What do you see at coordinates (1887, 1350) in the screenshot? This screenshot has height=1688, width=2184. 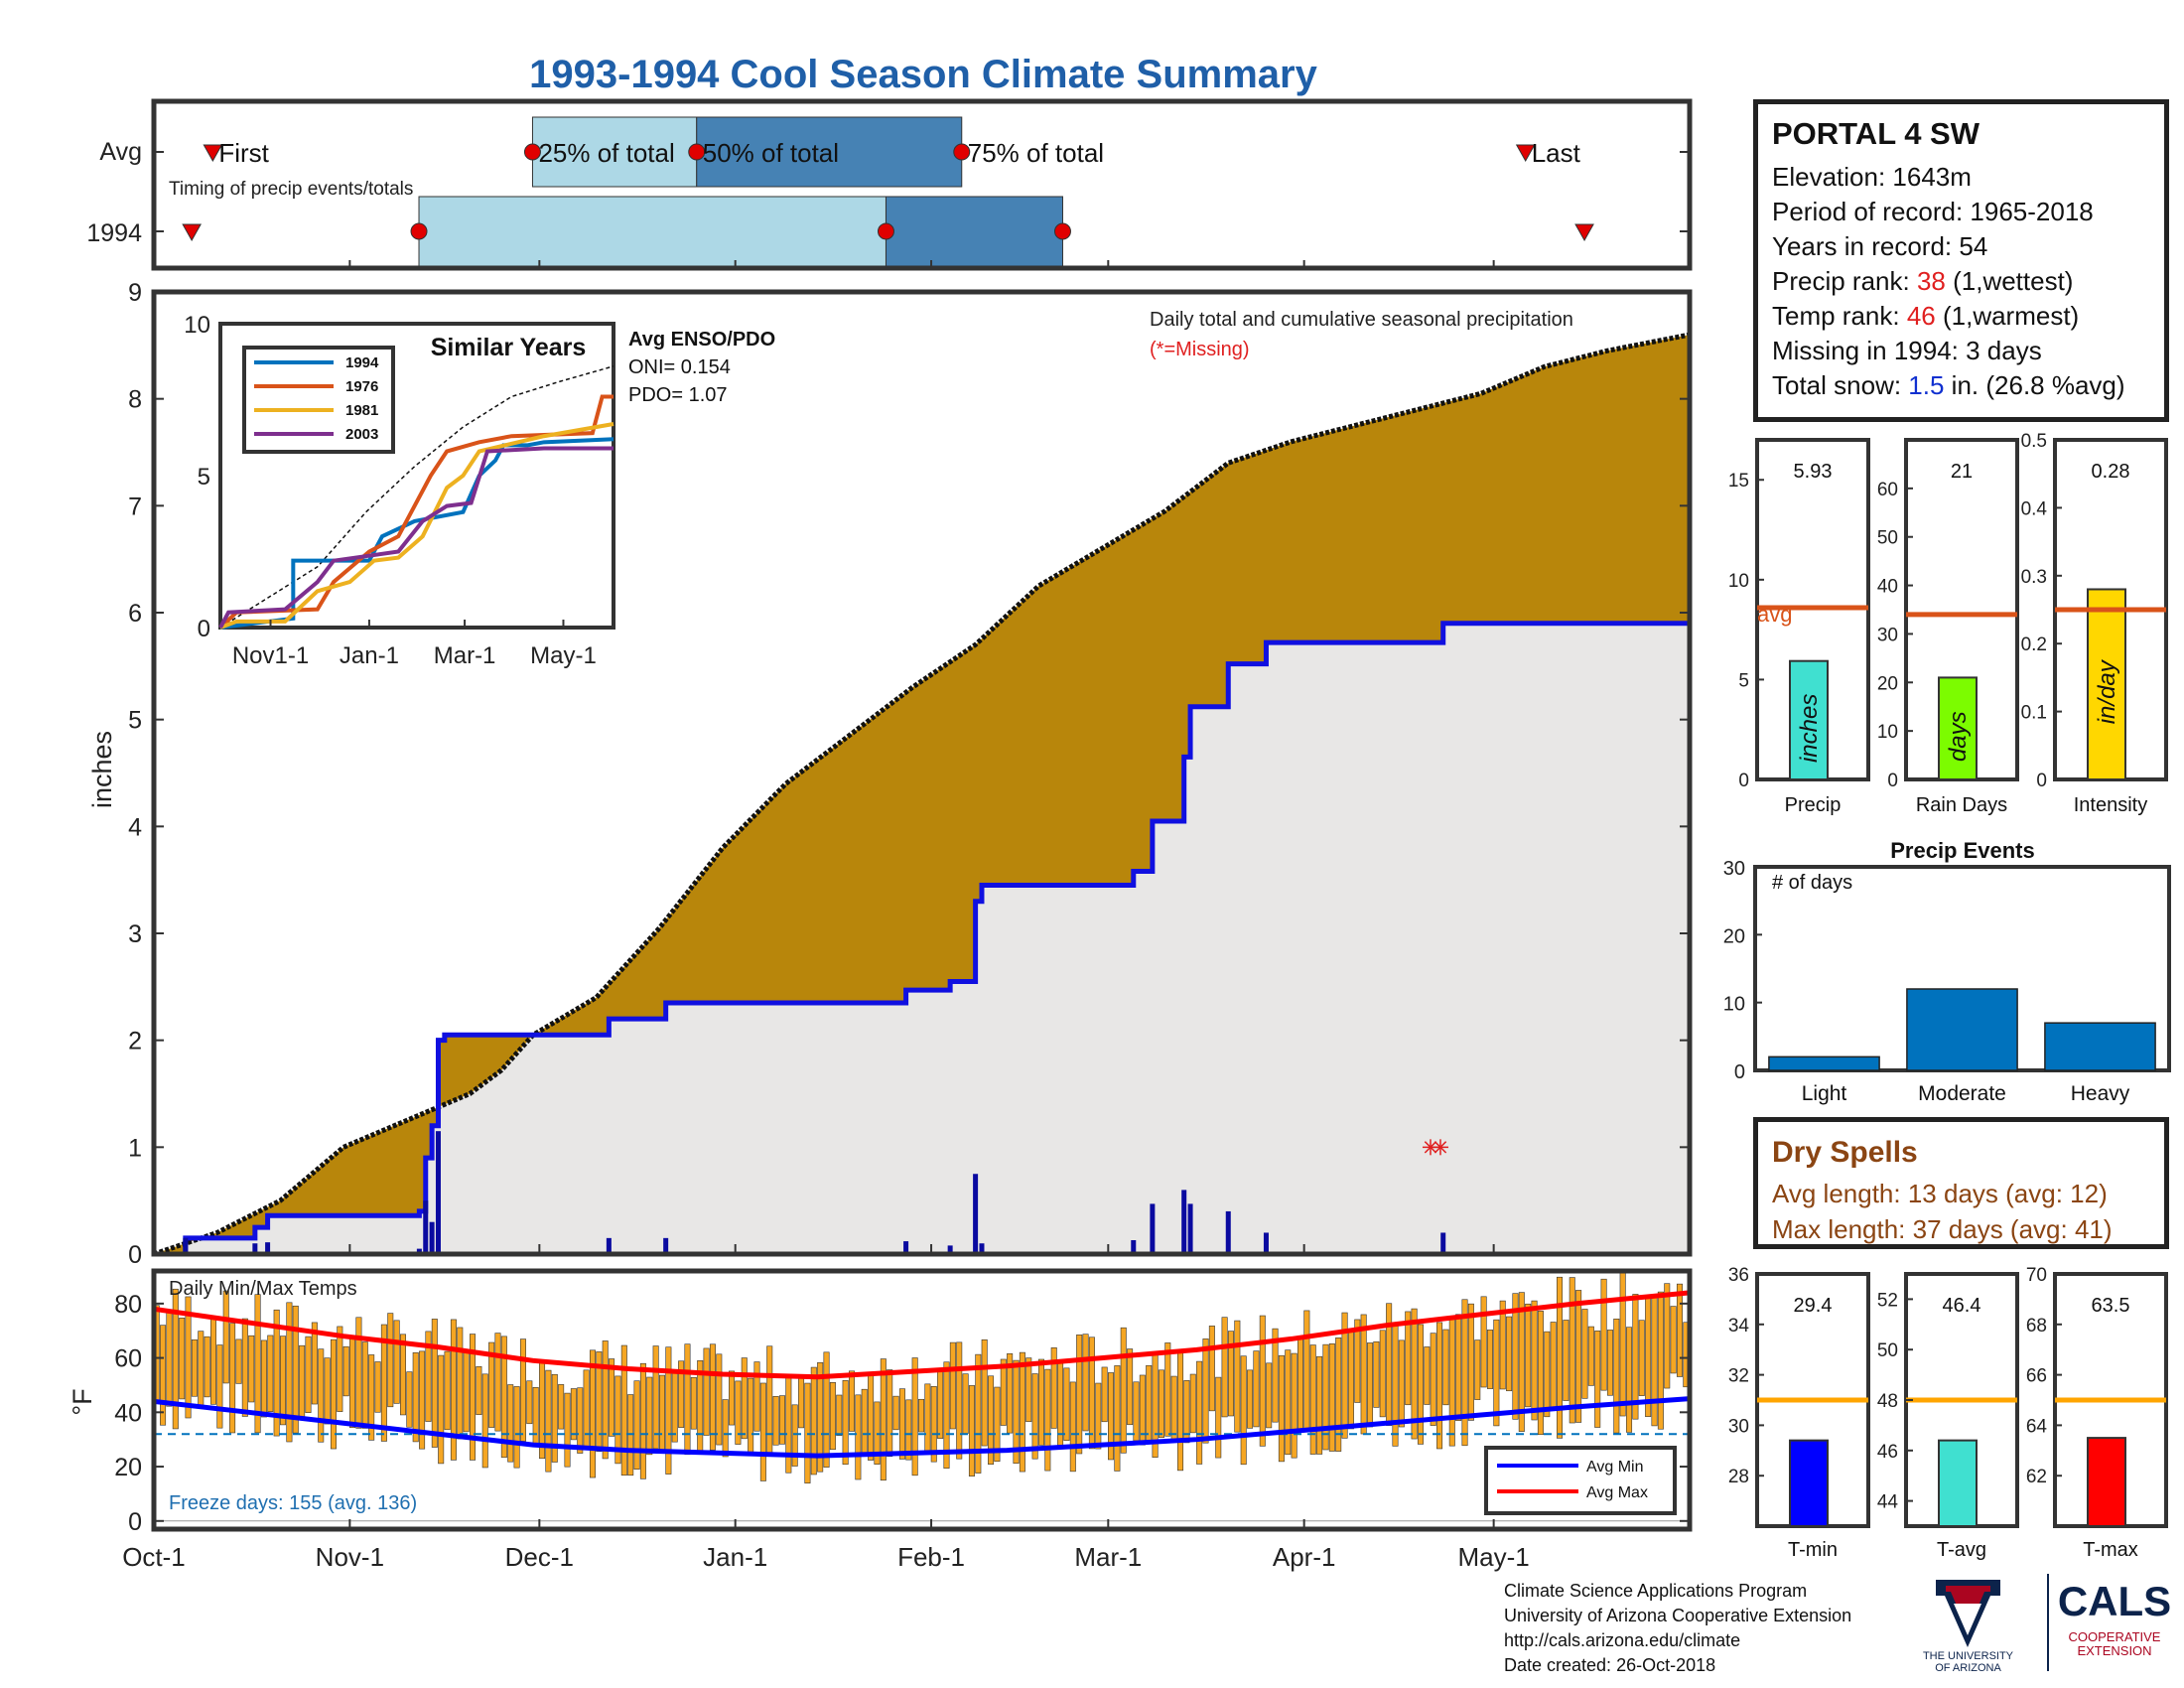 I see `temp-season-y-tick-label-1: 50` at bounding box center [1887, 1350].